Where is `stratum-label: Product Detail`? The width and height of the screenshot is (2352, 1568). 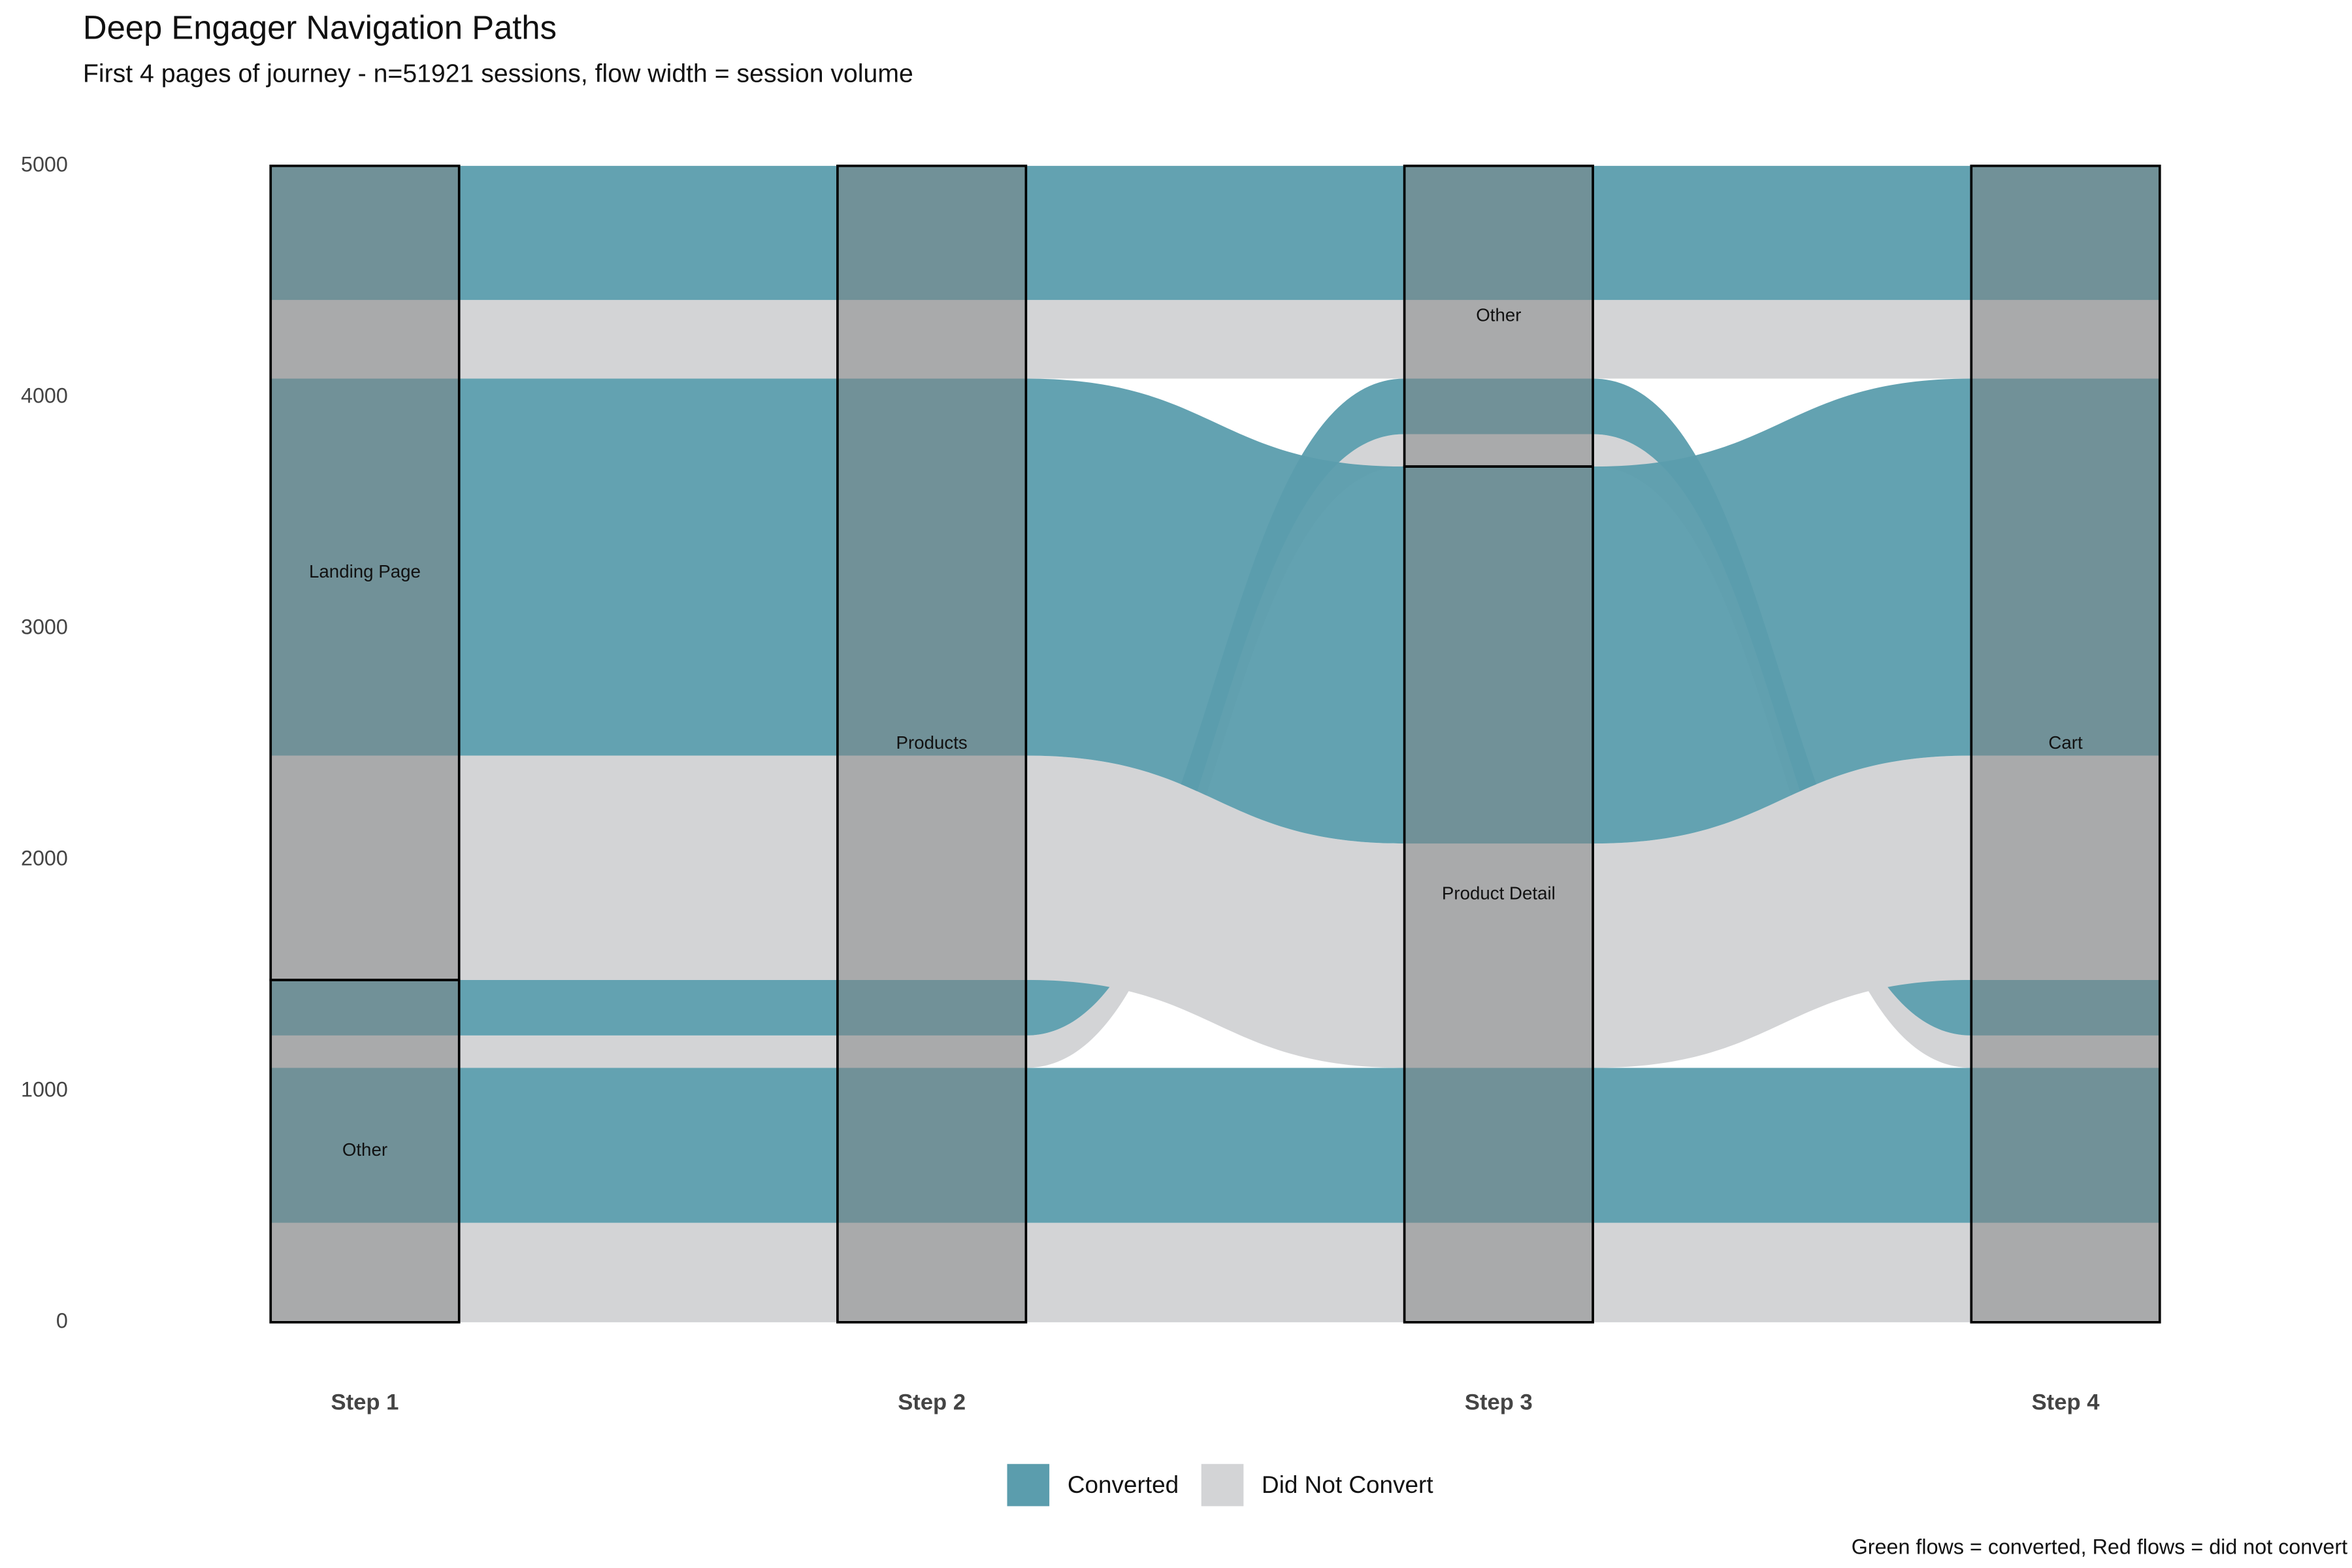 stratum-label: Product Detail is located at coordinates (1499, 893).